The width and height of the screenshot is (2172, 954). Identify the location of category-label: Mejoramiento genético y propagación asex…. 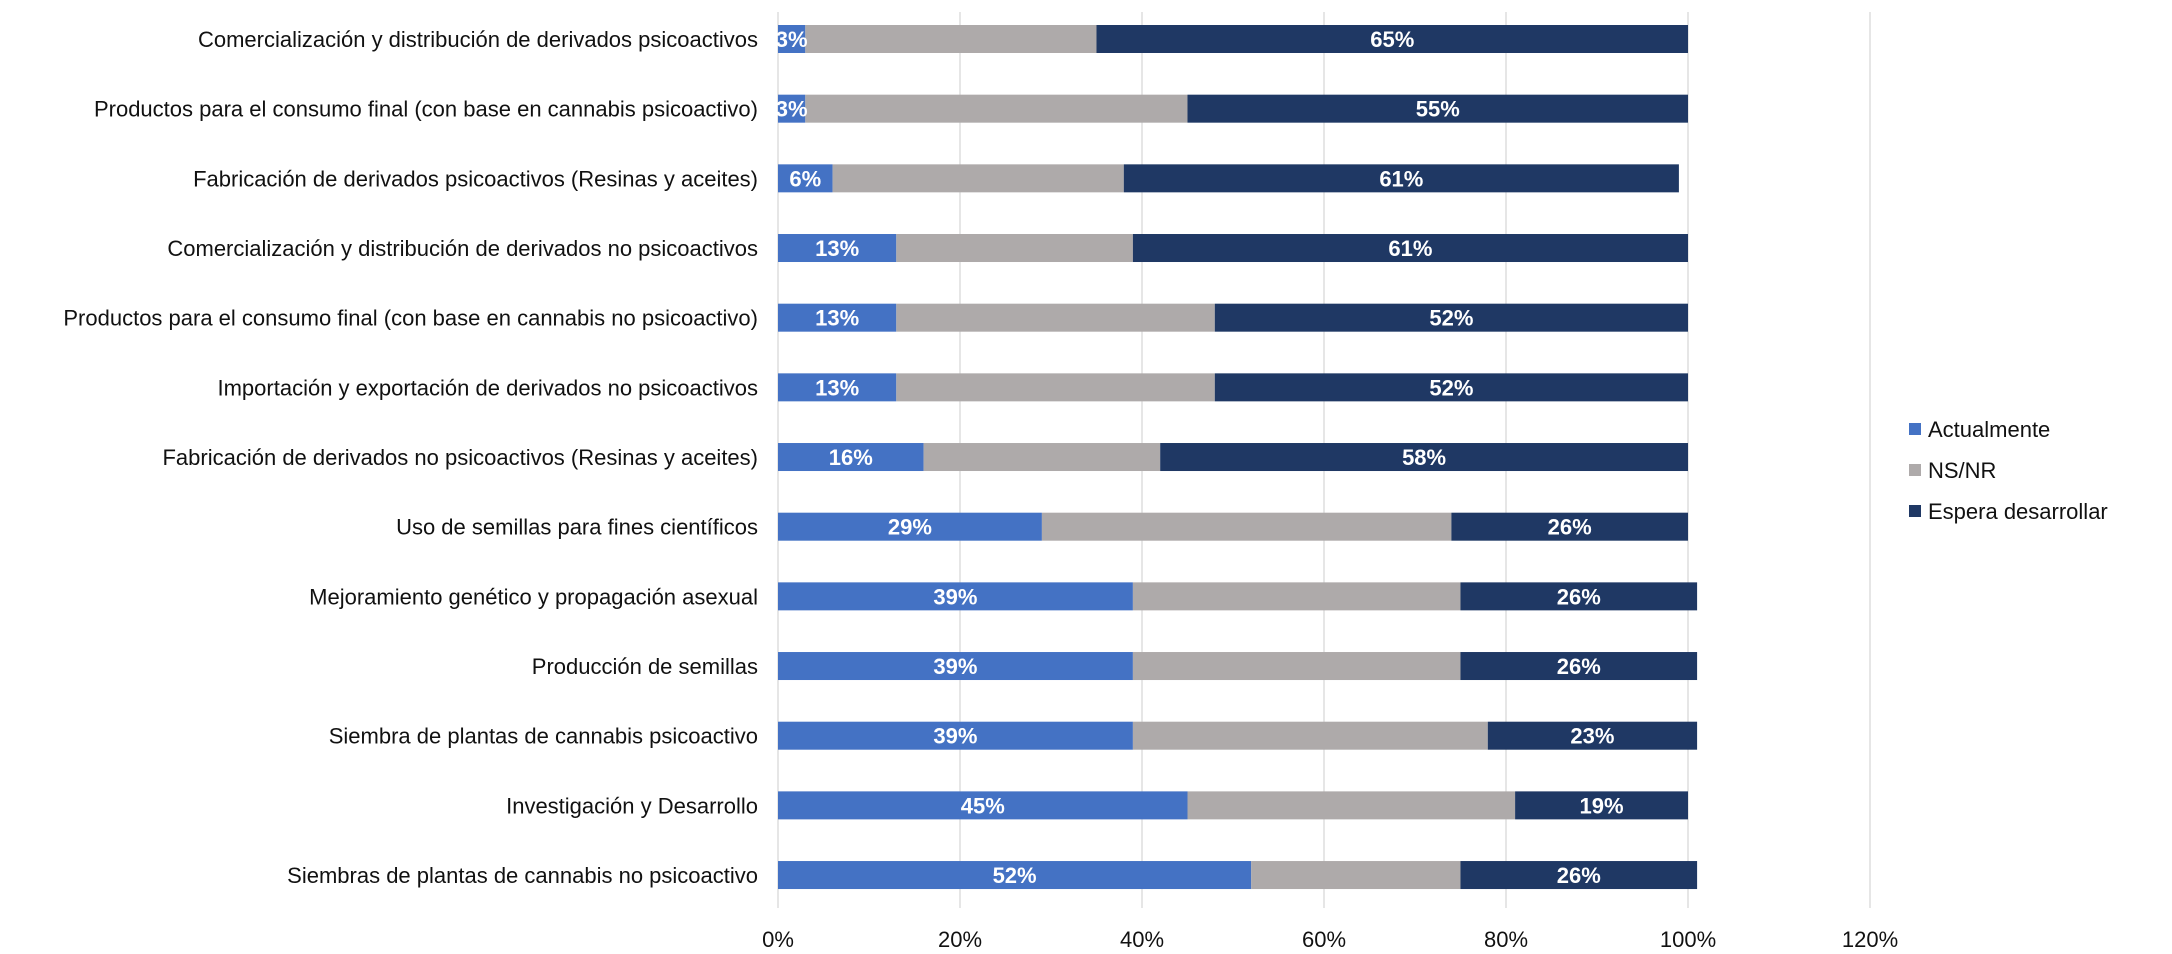
(533, 596).